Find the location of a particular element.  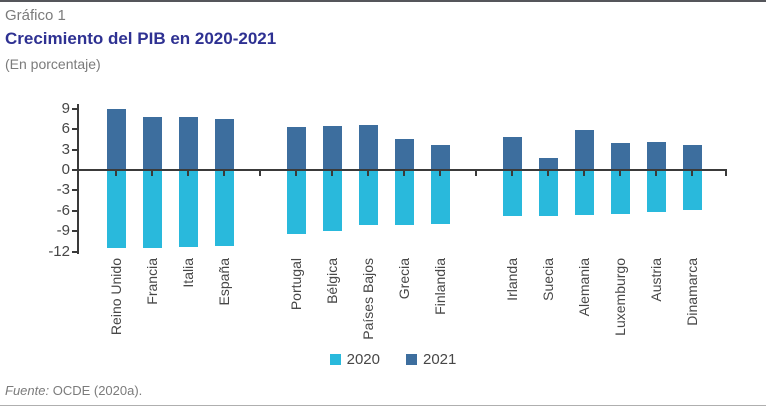

legend-swatch-2020 is located at coordinates (335, 359).